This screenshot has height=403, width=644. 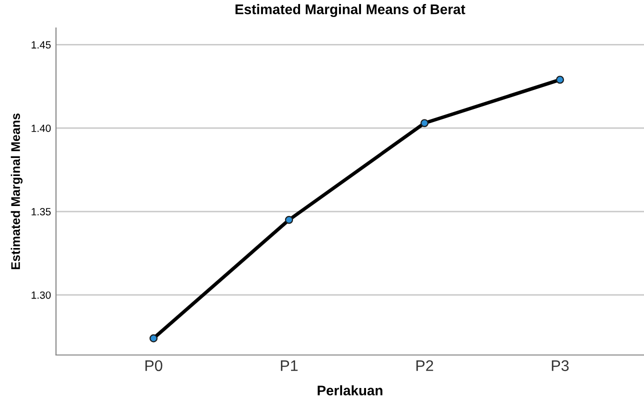 I want to click on chart-title: Estimated Marginal Means of Berat, so click(x=351, y=11).